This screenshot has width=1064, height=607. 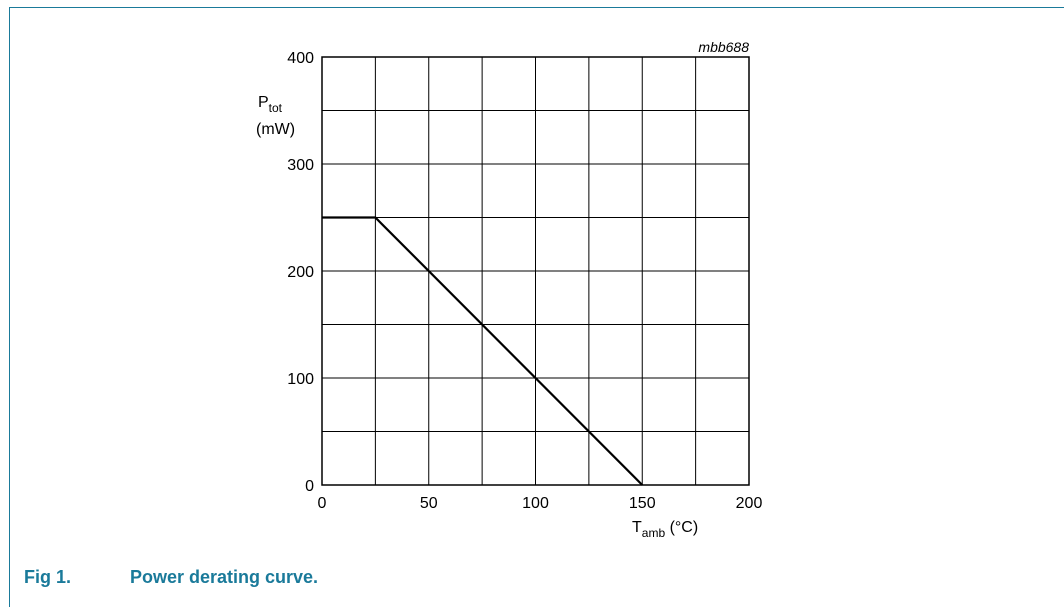 I want to click on x-axis-label: Tamb (°C), so click(x=665, y=529).